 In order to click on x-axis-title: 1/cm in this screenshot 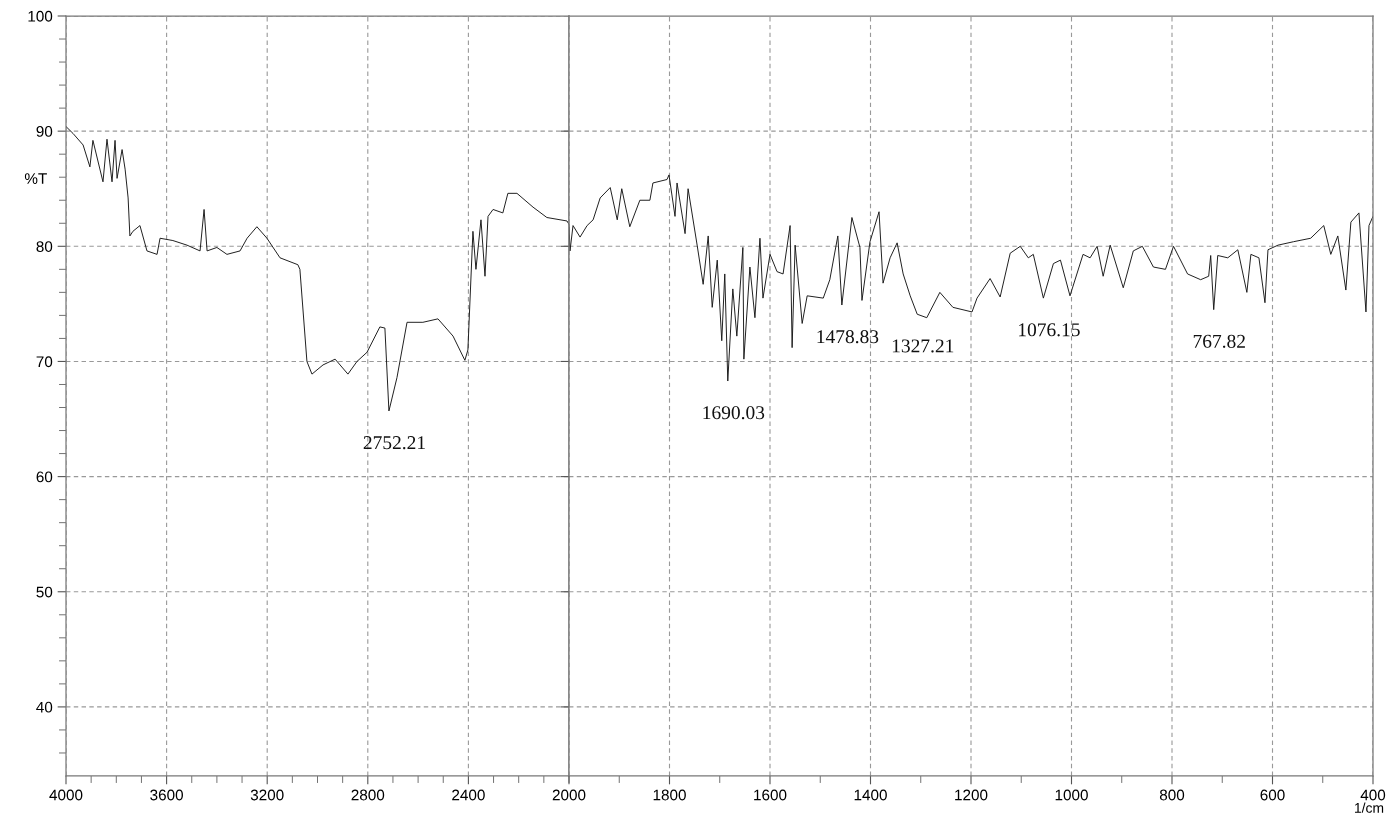, I will do `click(1369, 807)`.